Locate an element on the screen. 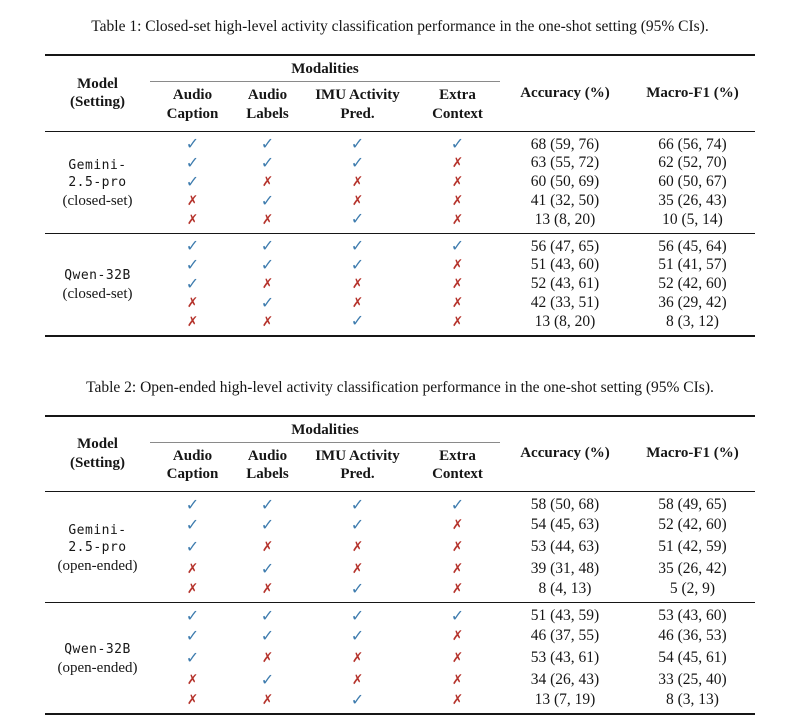  model-setting-label: (open-ended) is located at coordinates (97, 668).